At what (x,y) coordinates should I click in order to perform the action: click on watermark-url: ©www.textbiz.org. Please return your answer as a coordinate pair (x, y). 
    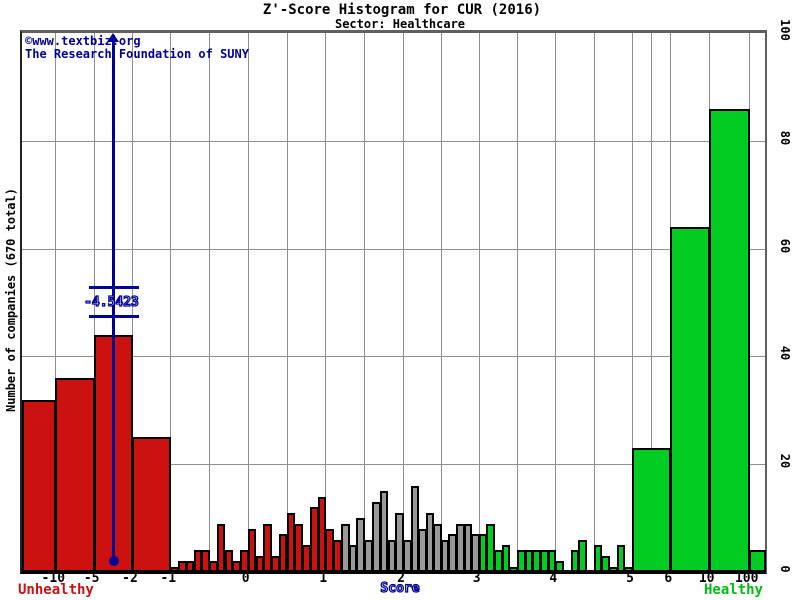
    Looking at the image, I should click on (83, 41).